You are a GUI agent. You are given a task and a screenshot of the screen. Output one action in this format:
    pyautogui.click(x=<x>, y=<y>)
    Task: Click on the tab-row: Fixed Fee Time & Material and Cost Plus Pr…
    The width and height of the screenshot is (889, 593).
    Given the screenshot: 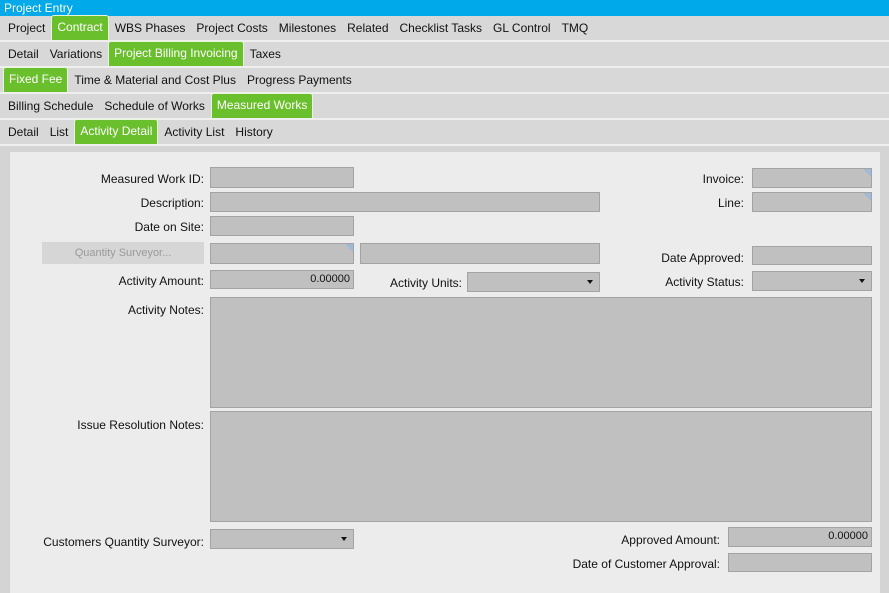 What is the action you would take?
    pyautogui.click(x=444, y=80)
    